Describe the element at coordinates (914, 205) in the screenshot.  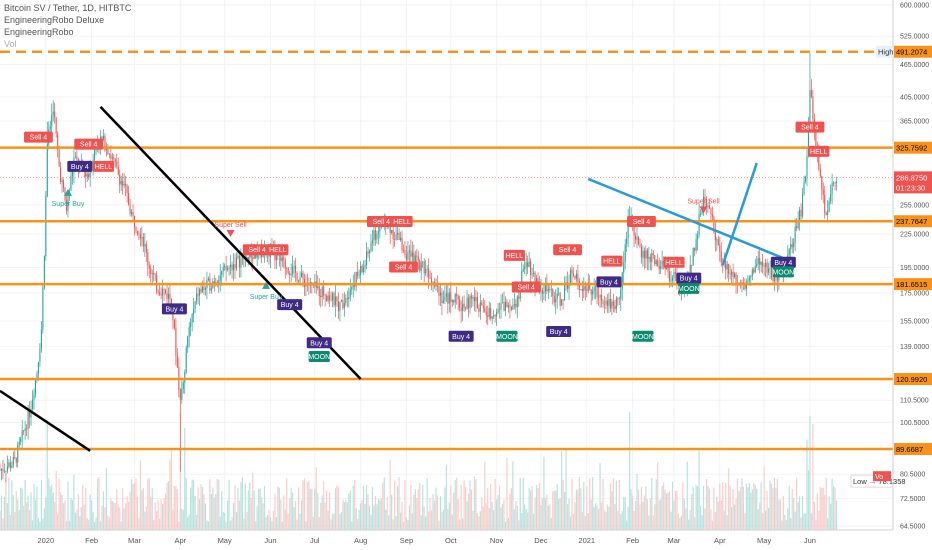
I see `y-tick-label: 255.0000` at that location.